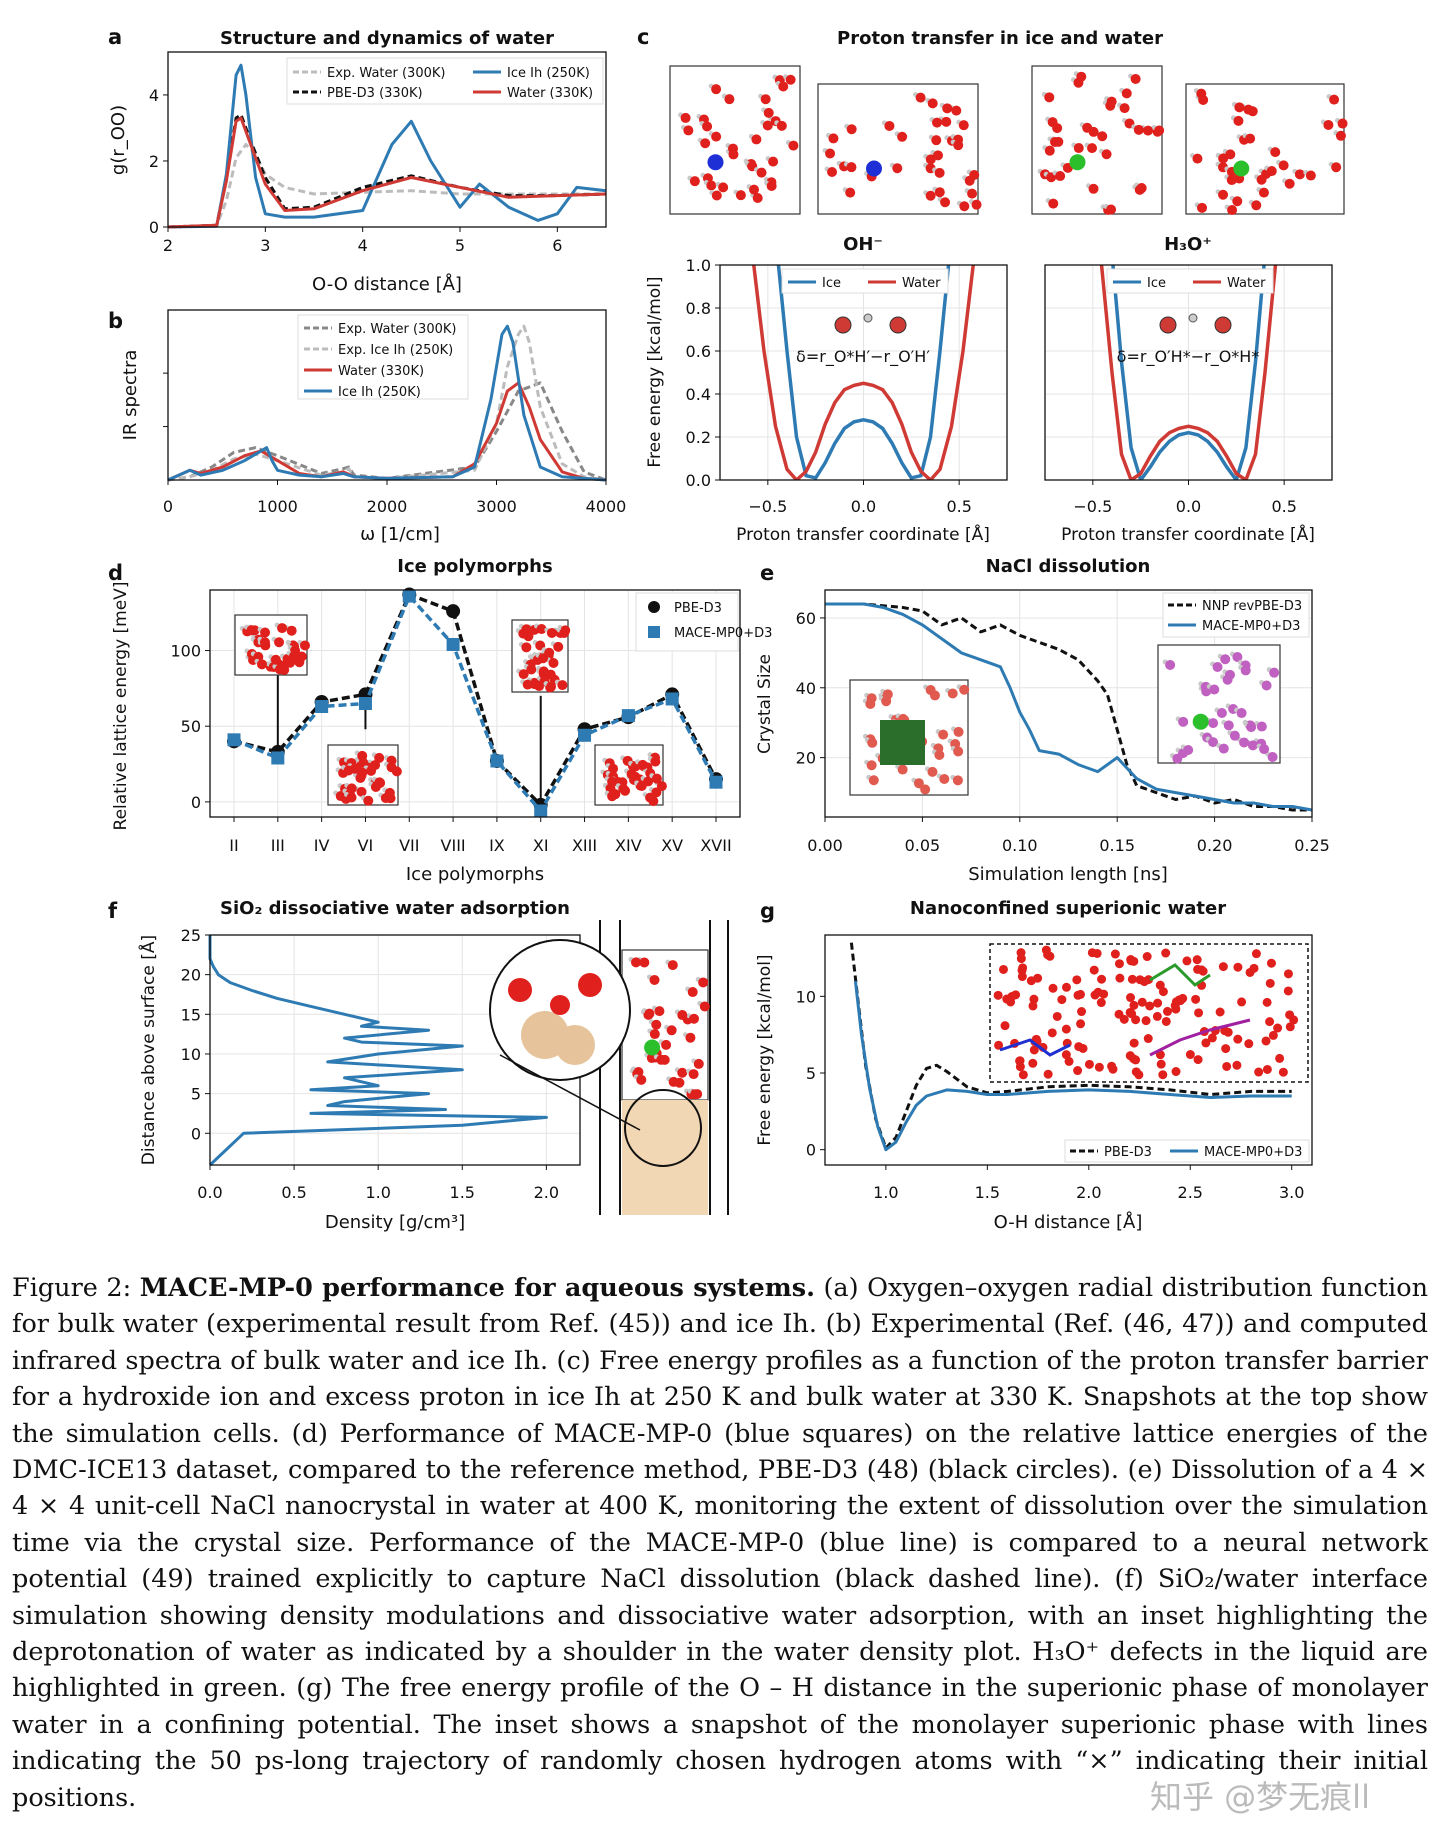 The width and height of the screenshot is (1440, 1838). Describe the element at coordinates (409, 845) in the screenshot. I see `x-tick-label: VII` at that location.